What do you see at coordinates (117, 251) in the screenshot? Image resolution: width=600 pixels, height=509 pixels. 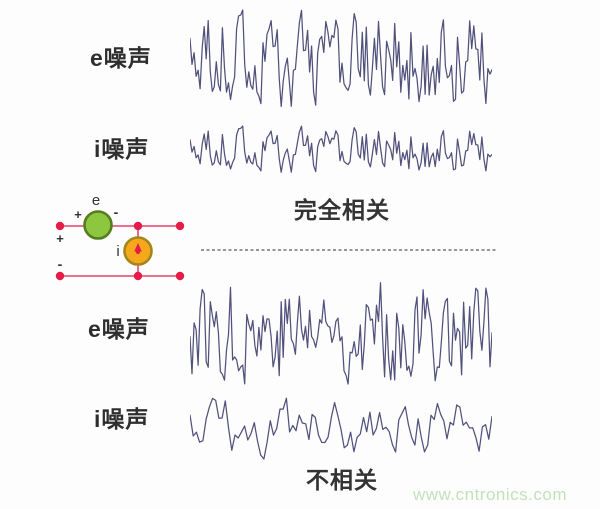 I see `i-source-label: i` at bounding box center [117, 251].